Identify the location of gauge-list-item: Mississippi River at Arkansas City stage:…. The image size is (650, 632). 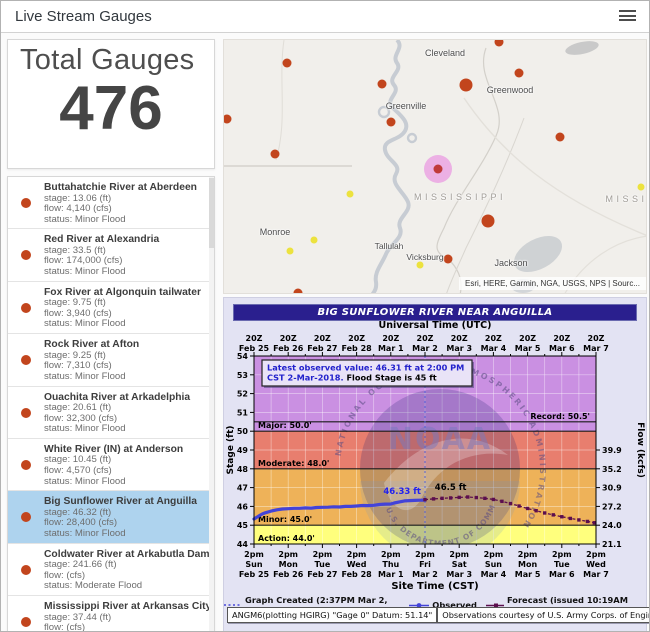
(111, 613).